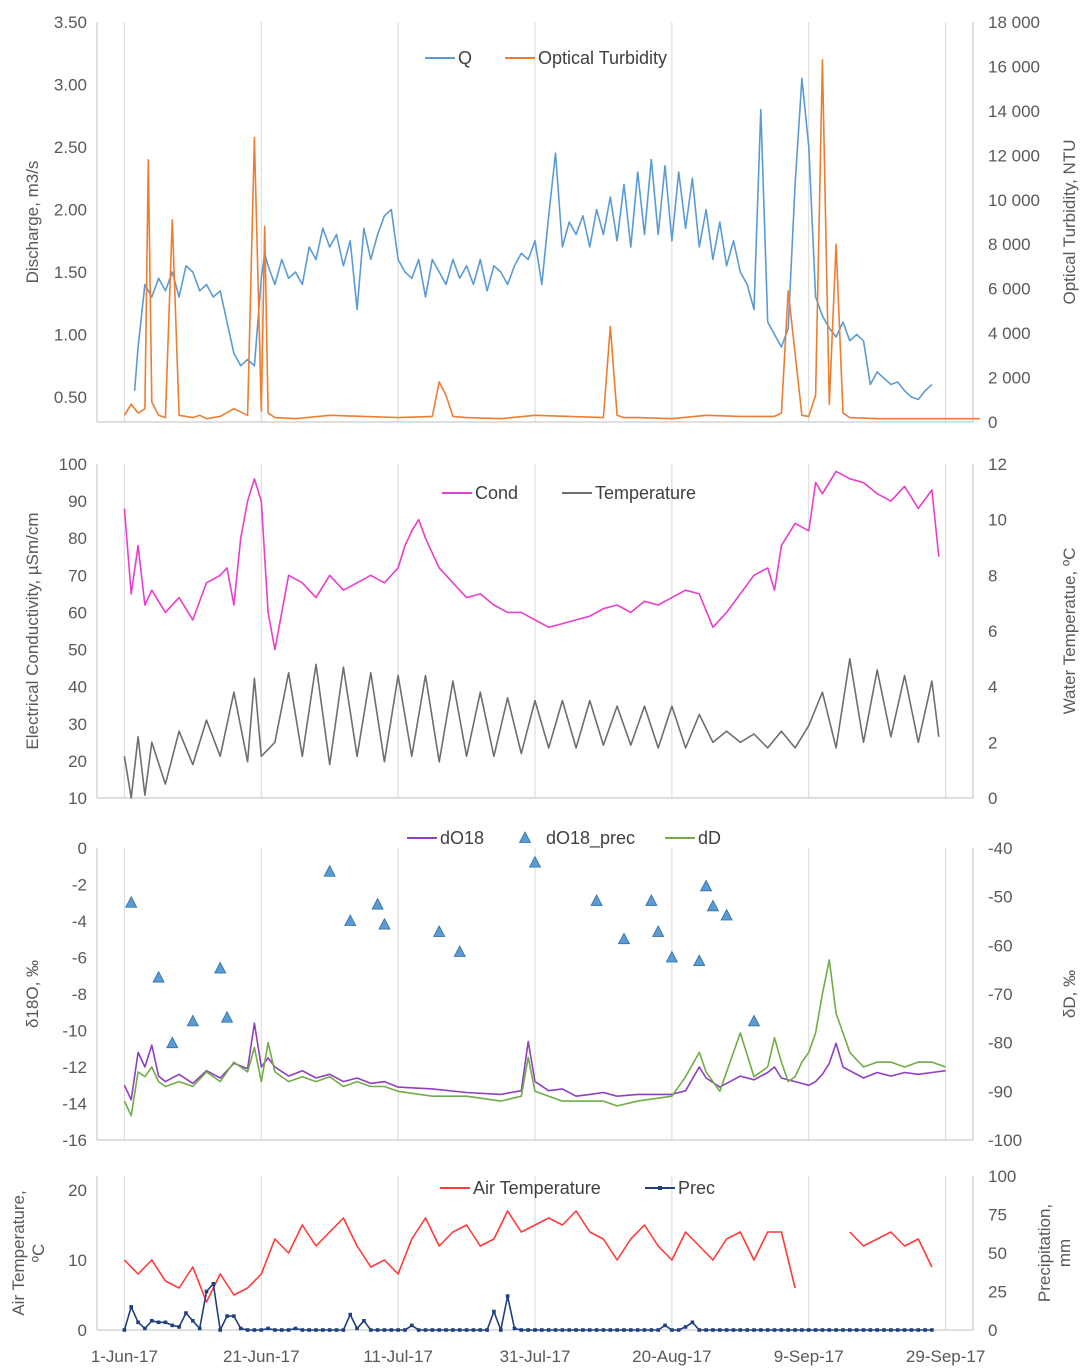 Image resolution: width=1085 pixels, height=1368 pixels. Describe the element at coordinates (70, 210) in the screenshot. I see `left-tick-label: 2.00` at that location.